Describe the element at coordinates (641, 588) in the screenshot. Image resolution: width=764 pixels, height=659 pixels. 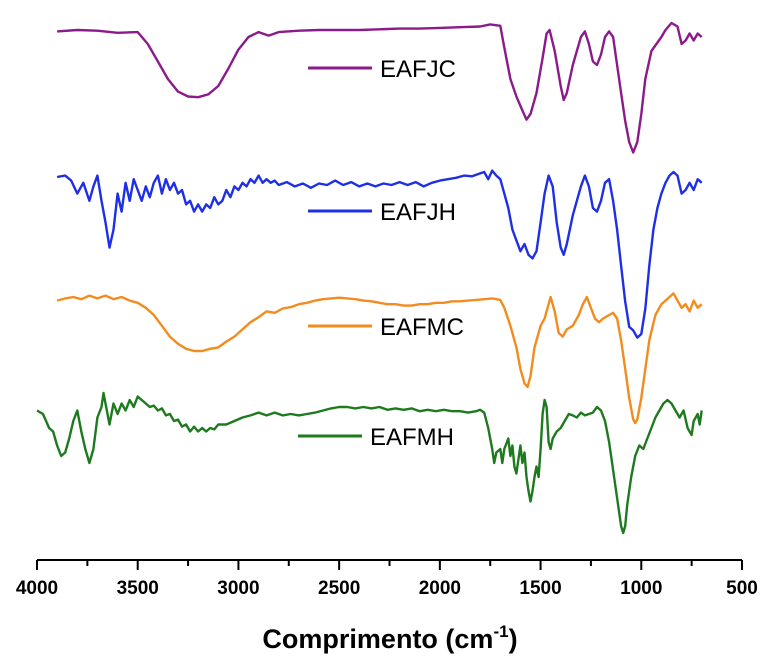
I see `x-tick-label: 1000` at that location.